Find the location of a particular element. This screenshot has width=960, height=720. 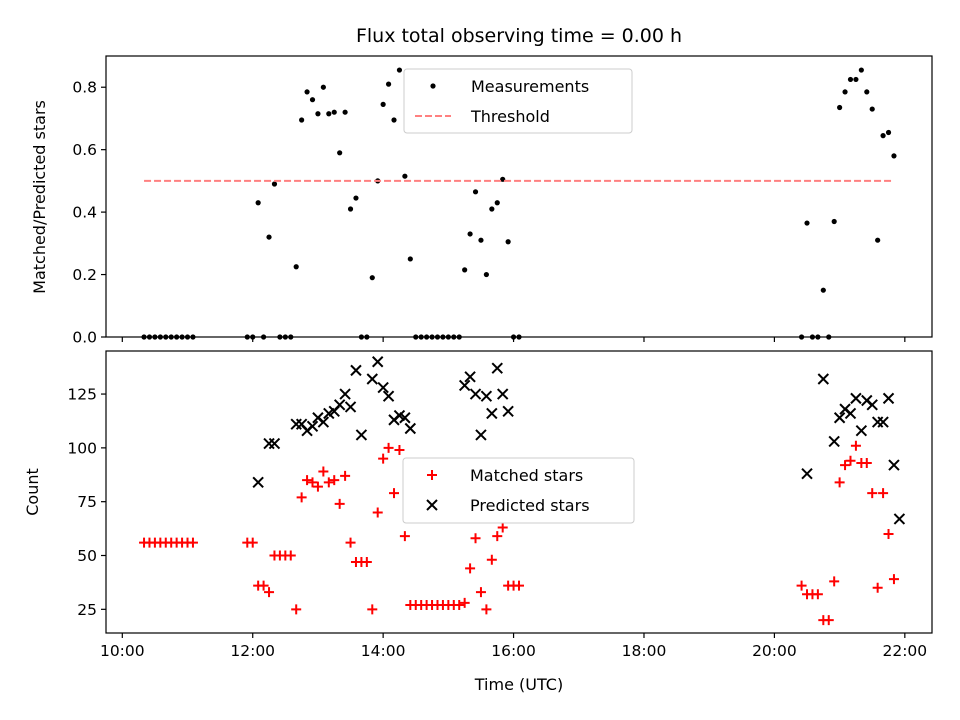

x-tick-label: 18:00 is located at coordinates (644, 651).